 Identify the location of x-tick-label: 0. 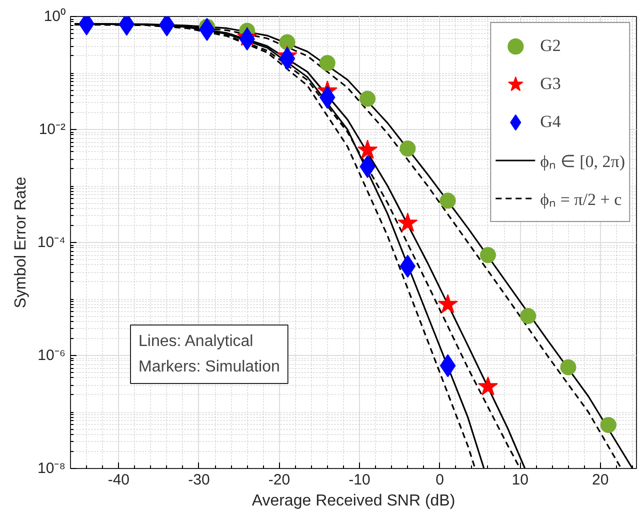
(440, 480).